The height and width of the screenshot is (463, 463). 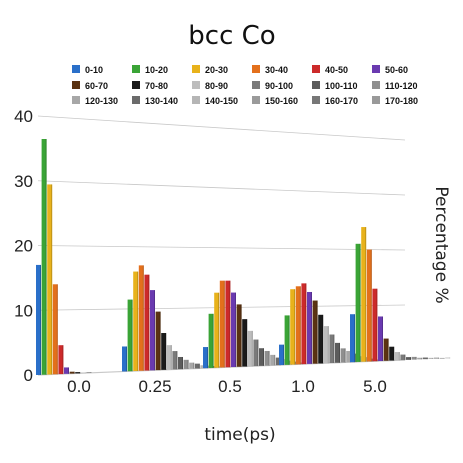 I want to click on legend-label: 110-120, so click(x=401, y=86).